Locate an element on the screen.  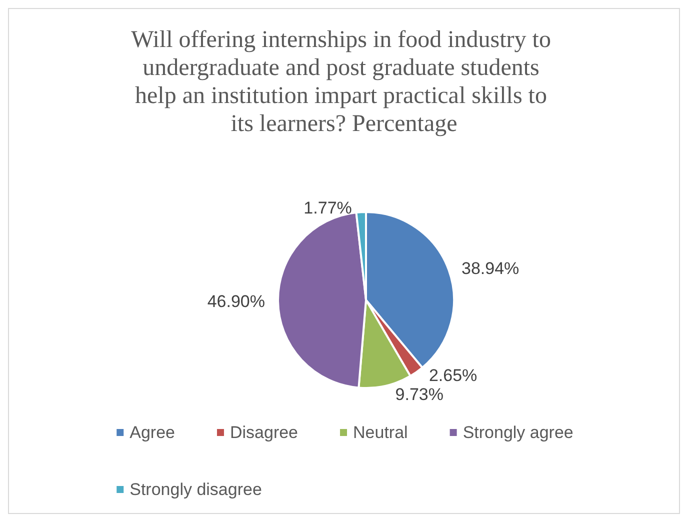
legend-label: Disagree is located at coordinates (264, 432).